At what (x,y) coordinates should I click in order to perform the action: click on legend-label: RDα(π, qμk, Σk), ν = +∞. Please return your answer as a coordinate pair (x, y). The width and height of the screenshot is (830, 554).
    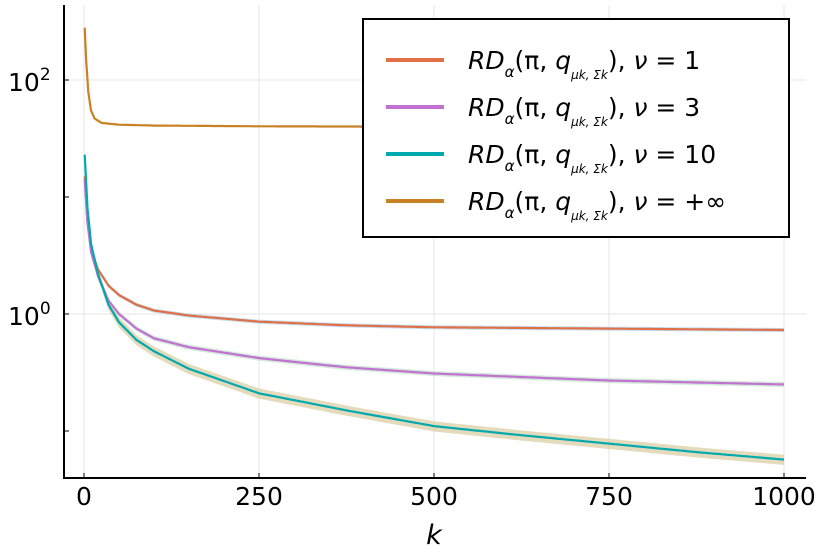
    Looking at the image, I should click on (597, 204).